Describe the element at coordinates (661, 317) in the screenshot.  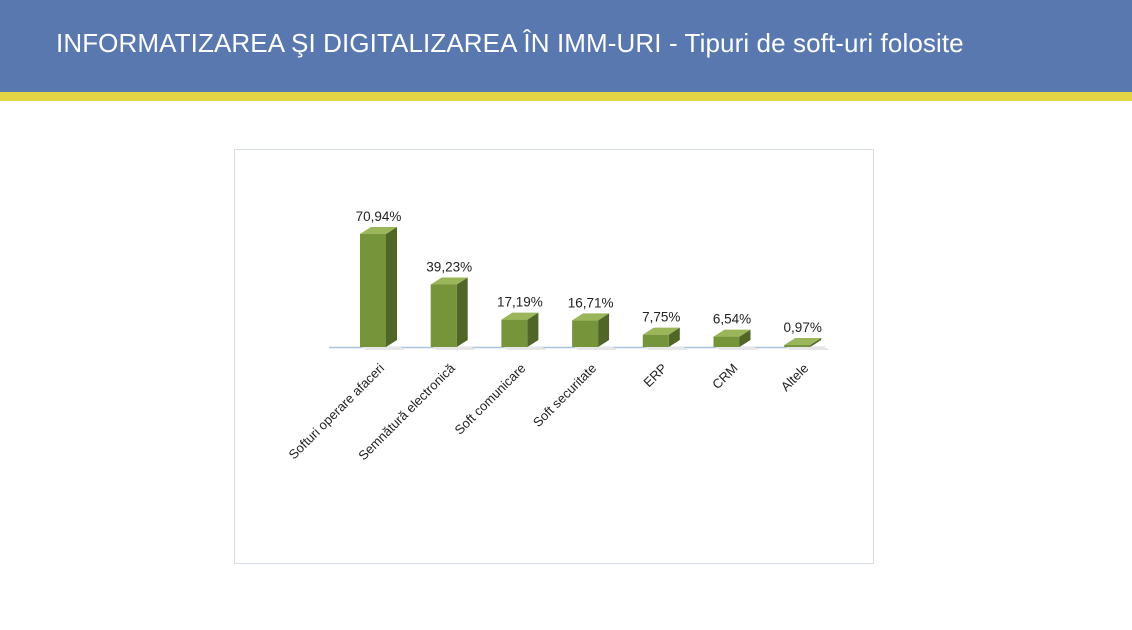
I see `data-label: 7,75%` at that location.